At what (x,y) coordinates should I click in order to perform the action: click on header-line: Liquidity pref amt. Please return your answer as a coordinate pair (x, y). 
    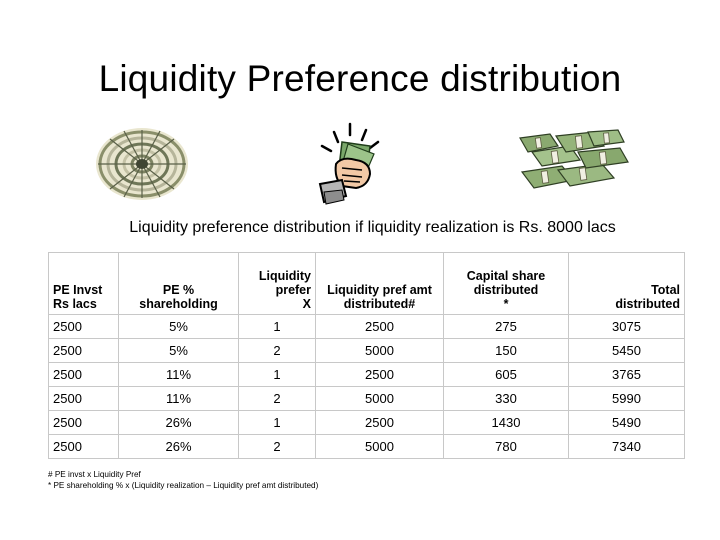
    Looking at the image, I should click on (379, 290).